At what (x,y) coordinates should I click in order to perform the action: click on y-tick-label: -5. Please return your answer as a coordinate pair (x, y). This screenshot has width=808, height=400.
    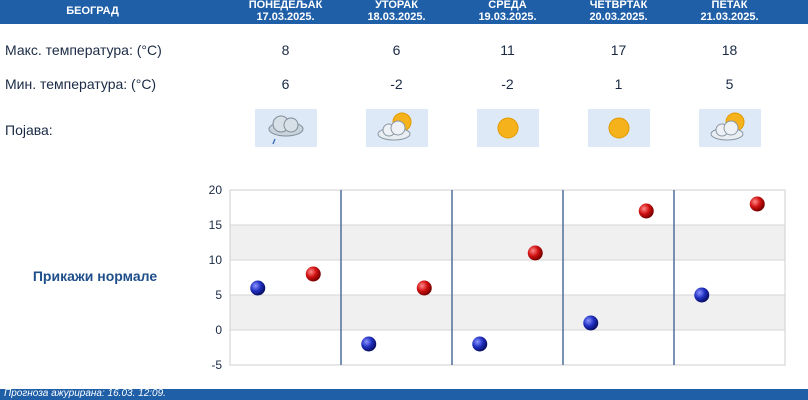
    Looking at the image, I should click on (216, 364).